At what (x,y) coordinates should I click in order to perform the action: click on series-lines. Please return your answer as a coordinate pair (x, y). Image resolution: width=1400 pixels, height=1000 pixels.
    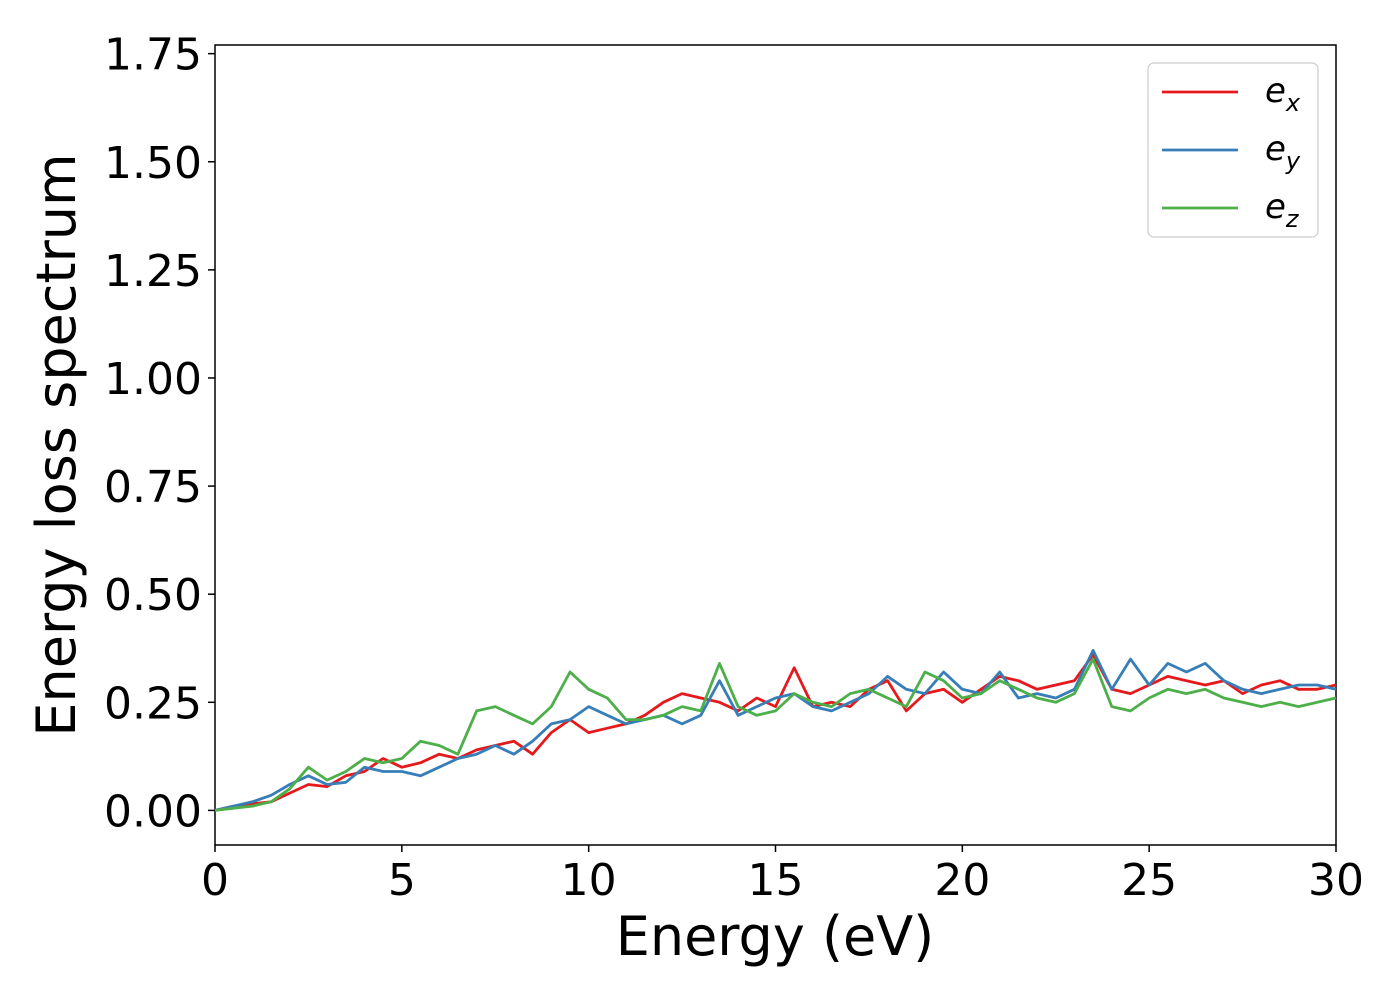
    Looking at the image, I should click on (775, 730).